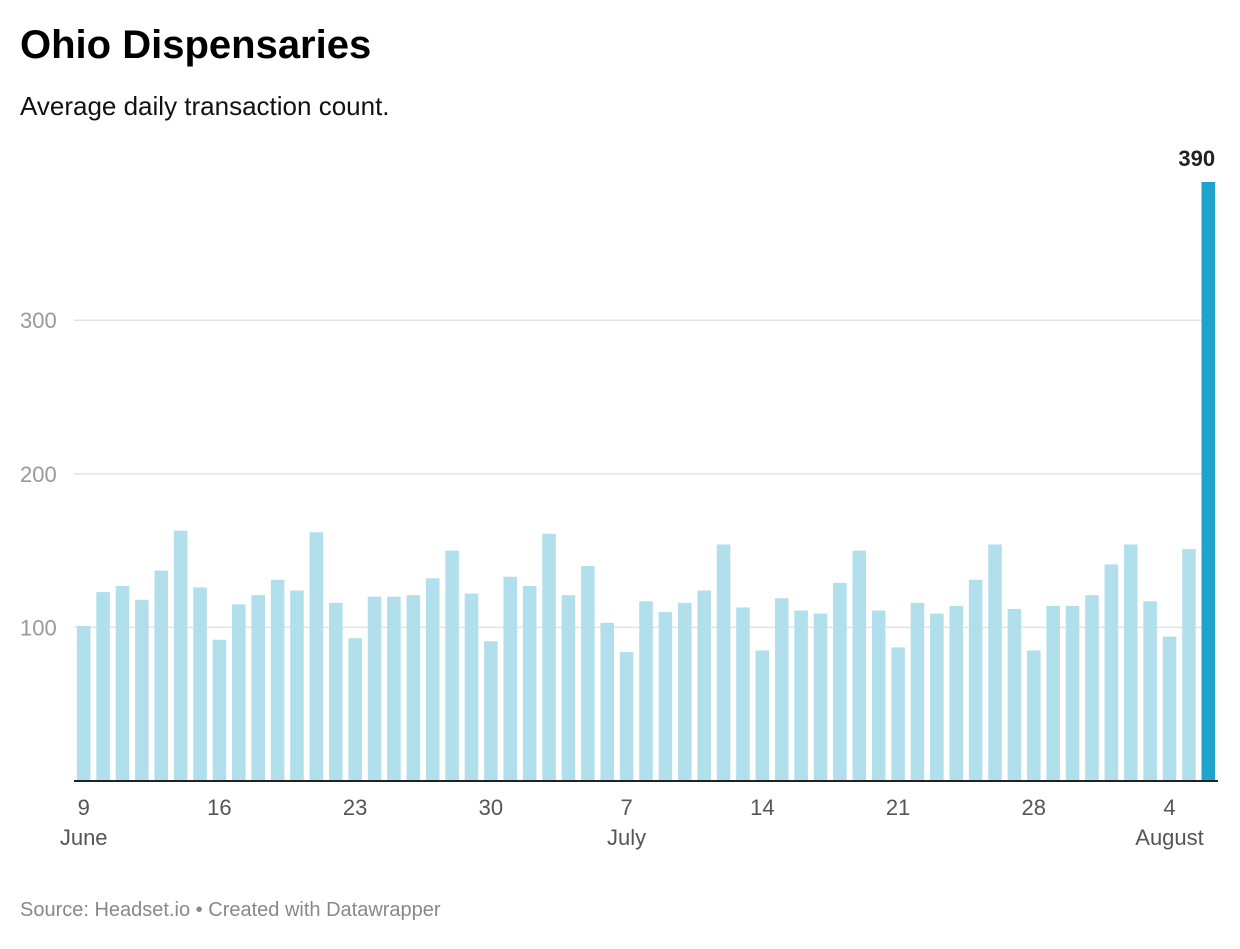  Describe the element at coordinates (1169, 837) in the screenshot. I see `x-tick-month-label: August` at that location.